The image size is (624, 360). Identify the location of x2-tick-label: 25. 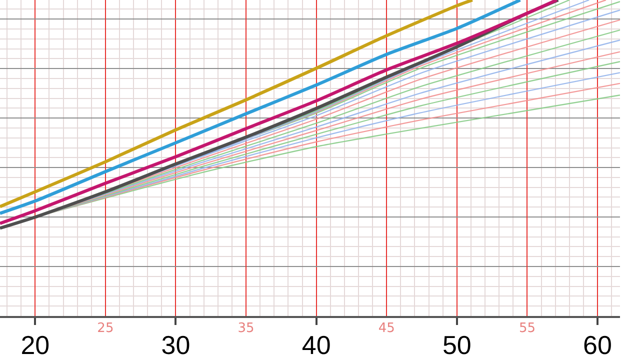
(105, 328).